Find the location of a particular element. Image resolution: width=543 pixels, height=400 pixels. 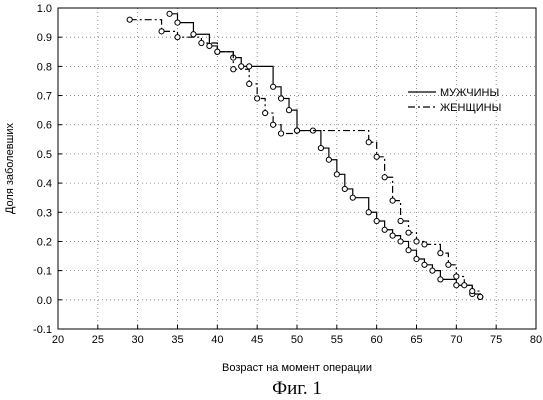

y-tick-label: 0.7 is located at coordinates (44, 97).